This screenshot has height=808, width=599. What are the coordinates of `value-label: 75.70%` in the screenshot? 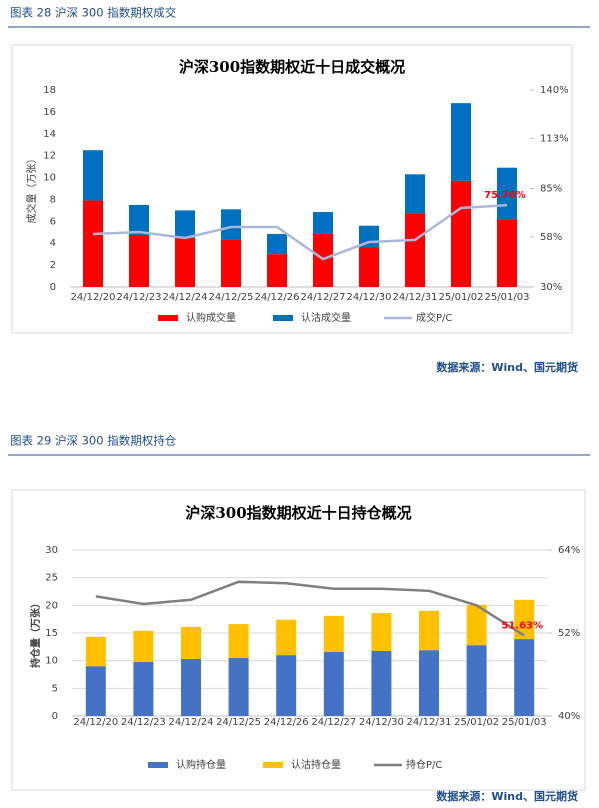 It's located at (505, 195).